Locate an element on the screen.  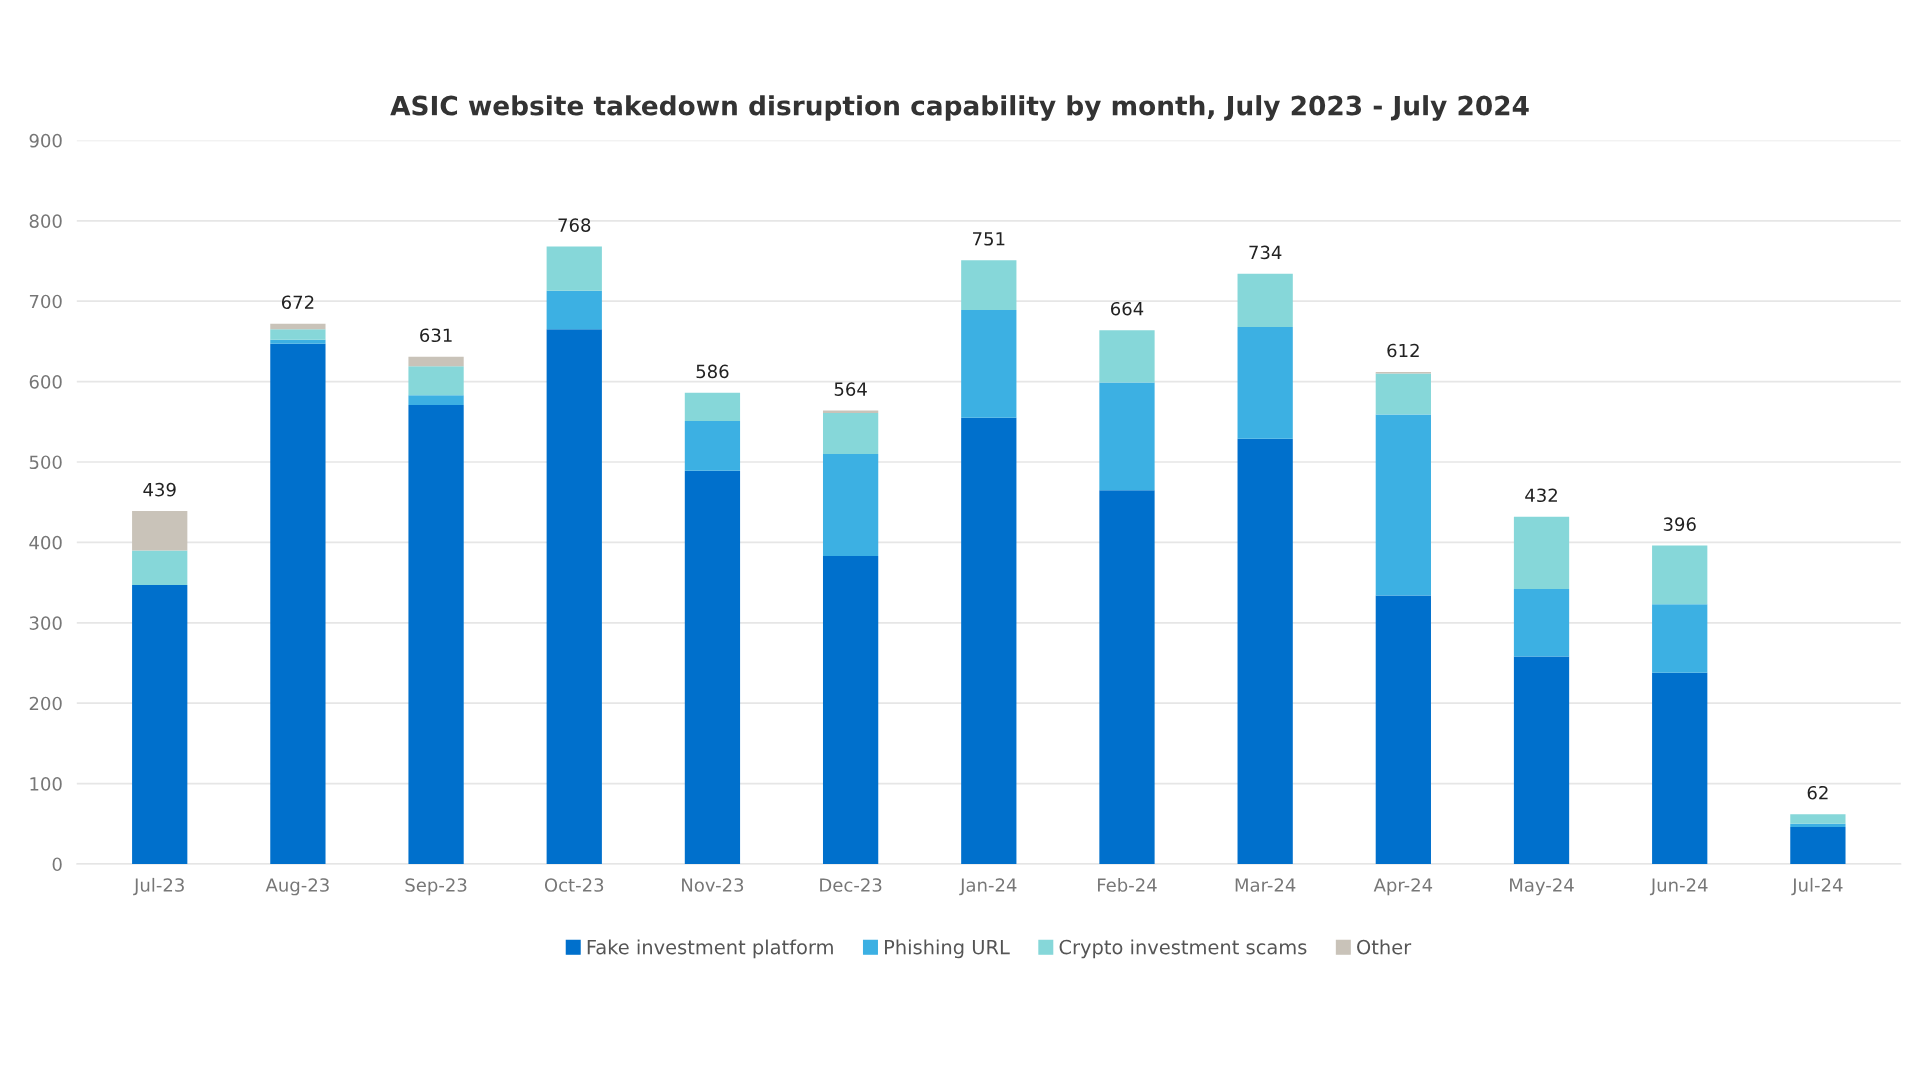
total-label: 439 is located at coordinates (159, 489).